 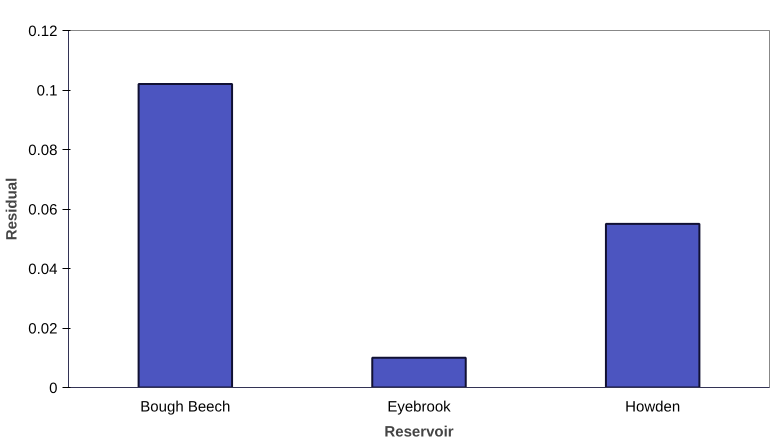 I want to click on y-axis-title: Residual, so click(x=11, y=209).